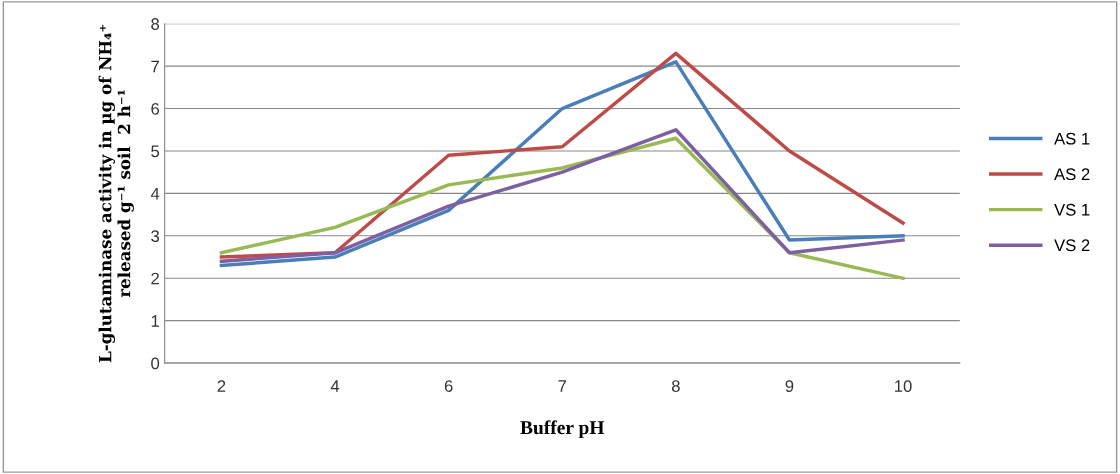  I want to click on x-axis-title: Buffer pH, so click(562, 429).